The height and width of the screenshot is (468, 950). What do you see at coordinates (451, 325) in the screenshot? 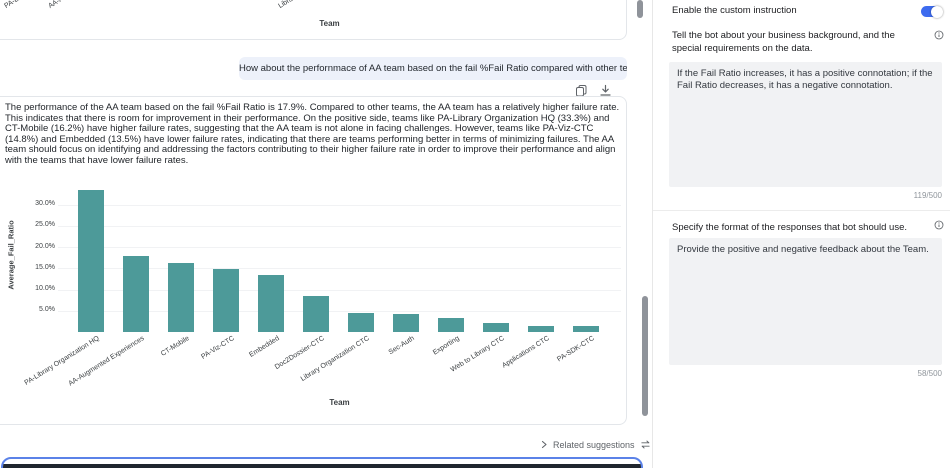
I see `bar-exporting` at bounding box center [451, 325].